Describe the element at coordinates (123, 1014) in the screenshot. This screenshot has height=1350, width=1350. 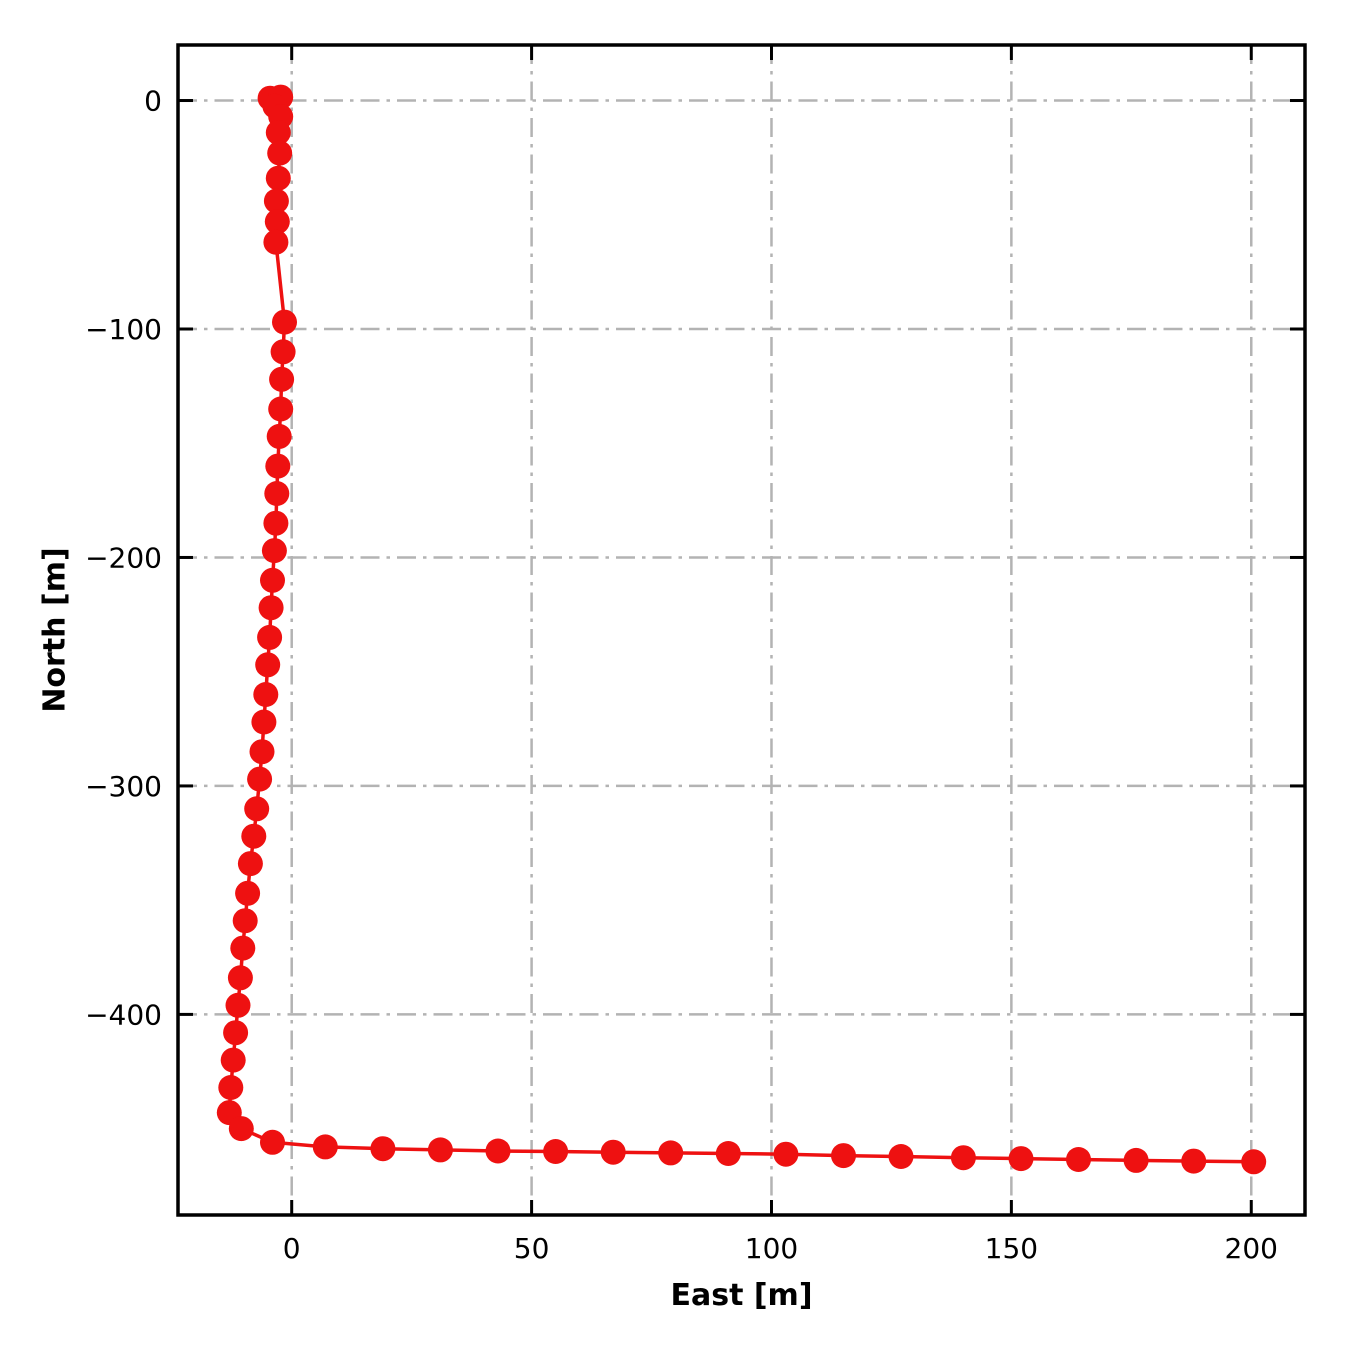
I see `y-tick-label: −400` at that location.